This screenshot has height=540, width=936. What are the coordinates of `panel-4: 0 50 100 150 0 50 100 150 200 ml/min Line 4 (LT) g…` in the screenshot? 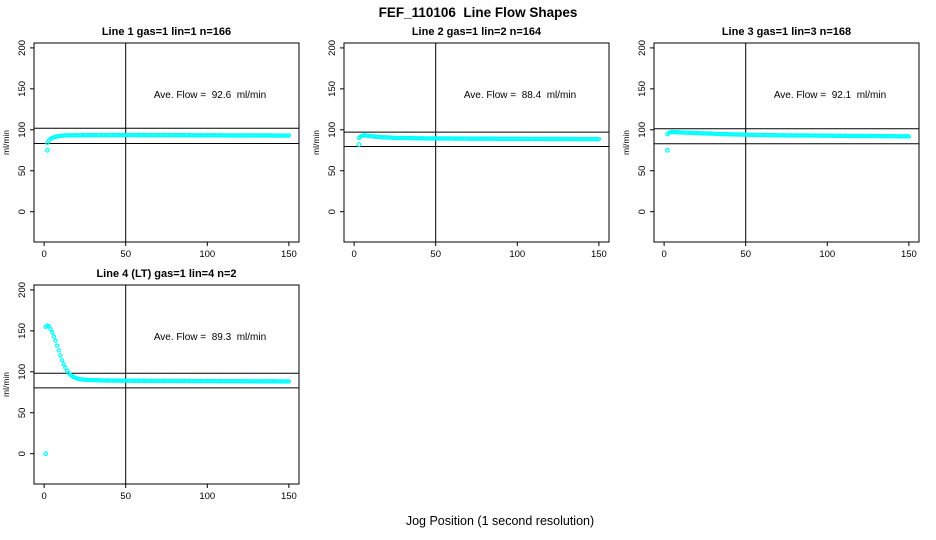 It's located at (150, 385).